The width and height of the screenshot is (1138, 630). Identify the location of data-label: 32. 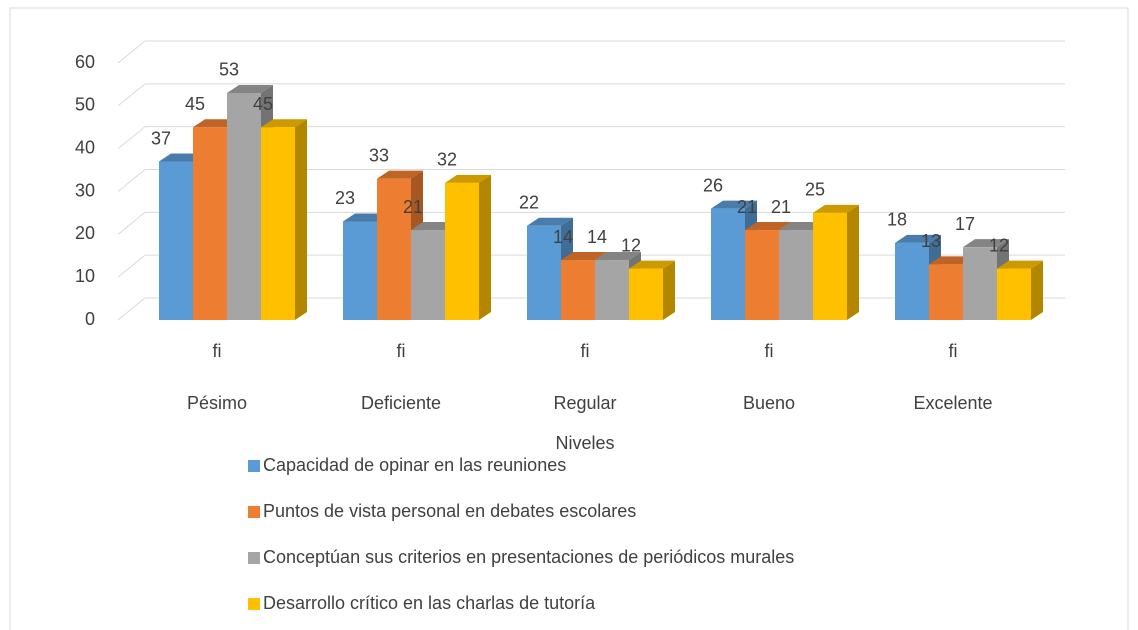
(447, 160).